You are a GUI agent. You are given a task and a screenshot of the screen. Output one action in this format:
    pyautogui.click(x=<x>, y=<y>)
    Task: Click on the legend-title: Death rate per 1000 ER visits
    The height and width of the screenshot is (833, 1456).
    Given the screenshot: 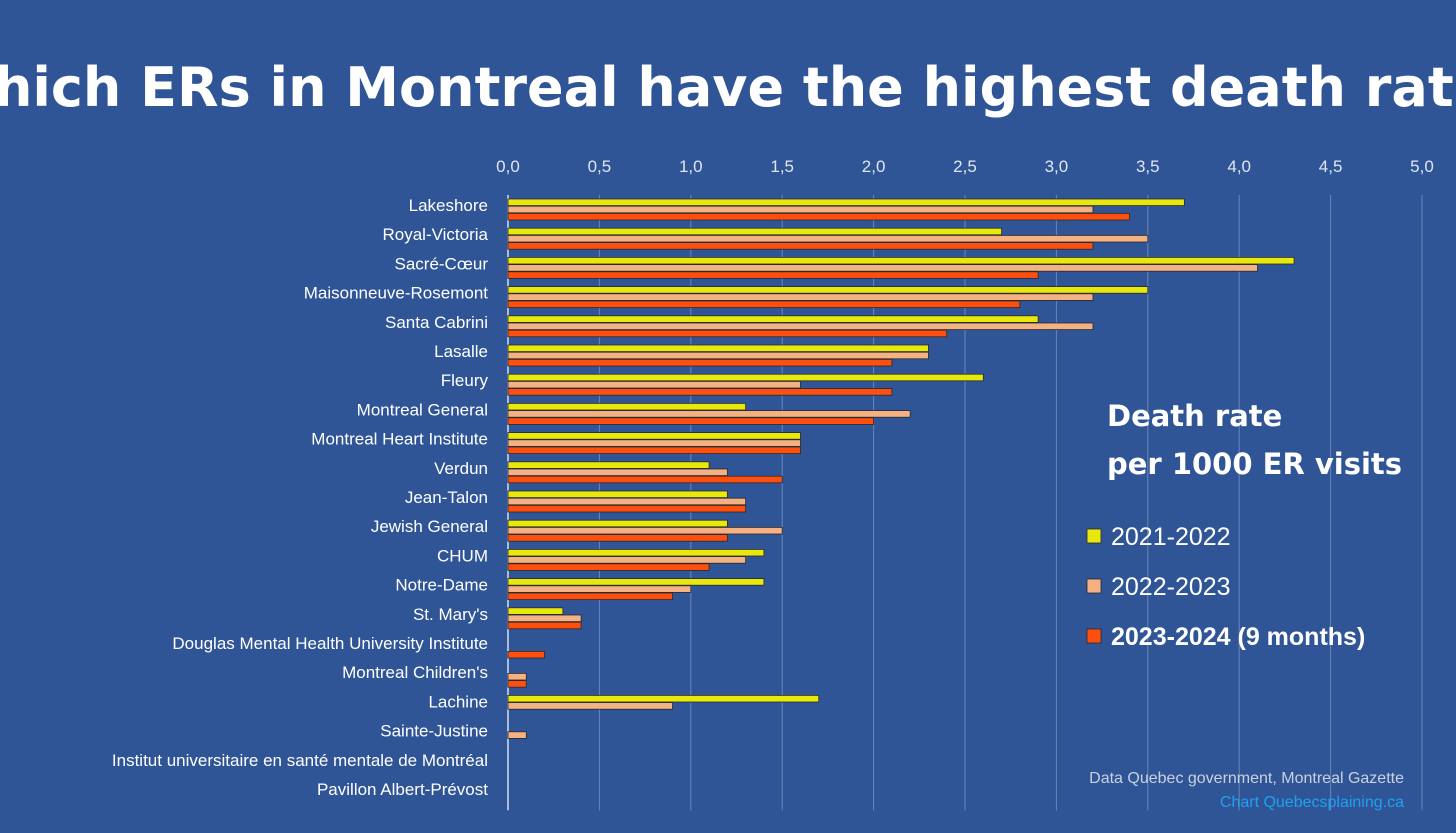 What is the action you would take?
    pyautogui.click(x=1254, y=440)
    